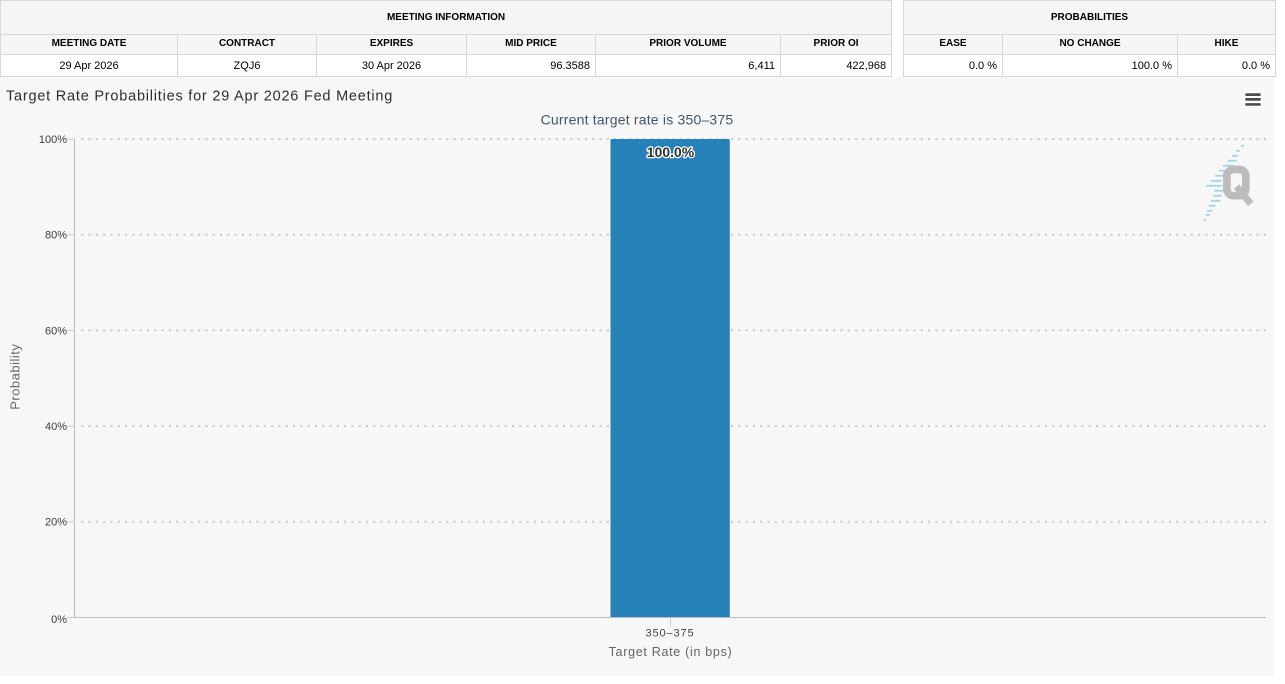  Describe the element at coordinates (637, 120) in the screenshot. I see `svg-text: Current target rate is 350–375` at that location.